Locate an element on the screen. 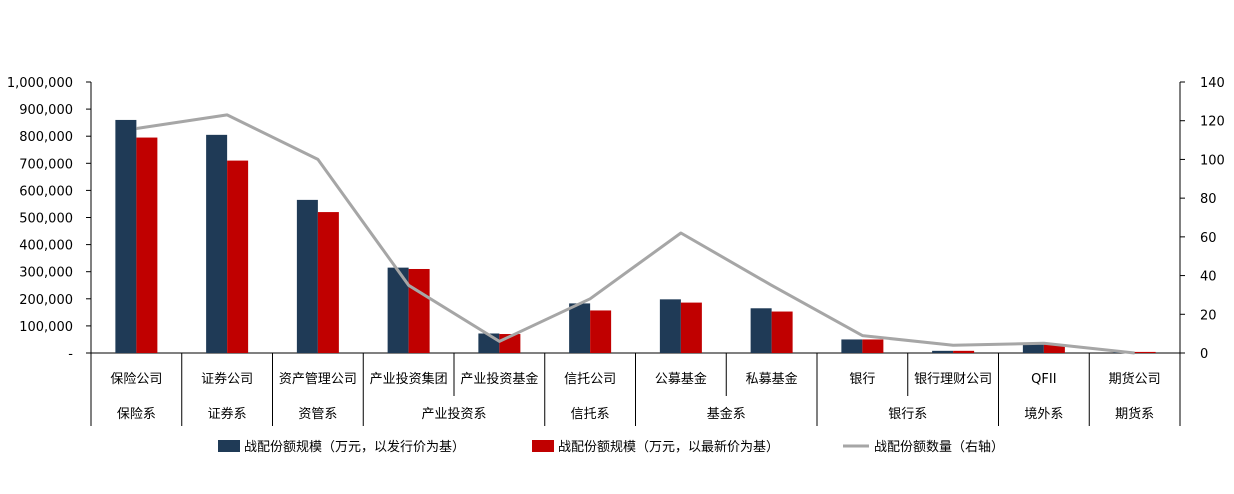 The image size is (1234, 494). right-tick-label: 80 is located at coordinates (1208, 199).